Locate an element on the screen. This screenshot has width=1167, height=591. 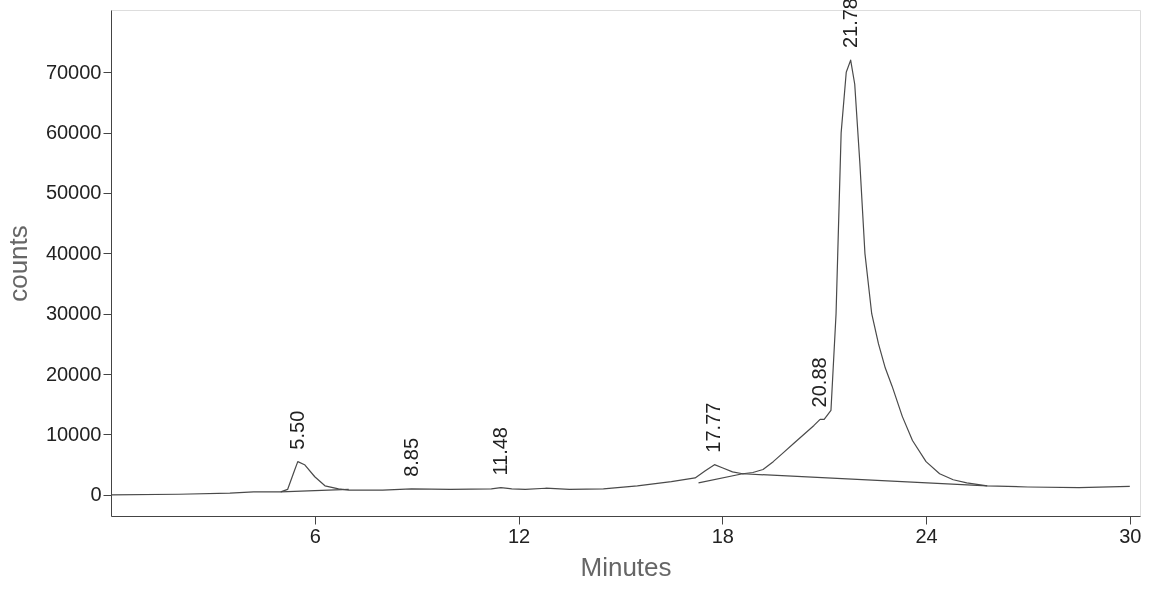
x-tick-label: 24 is located at coordinates (926, 535).